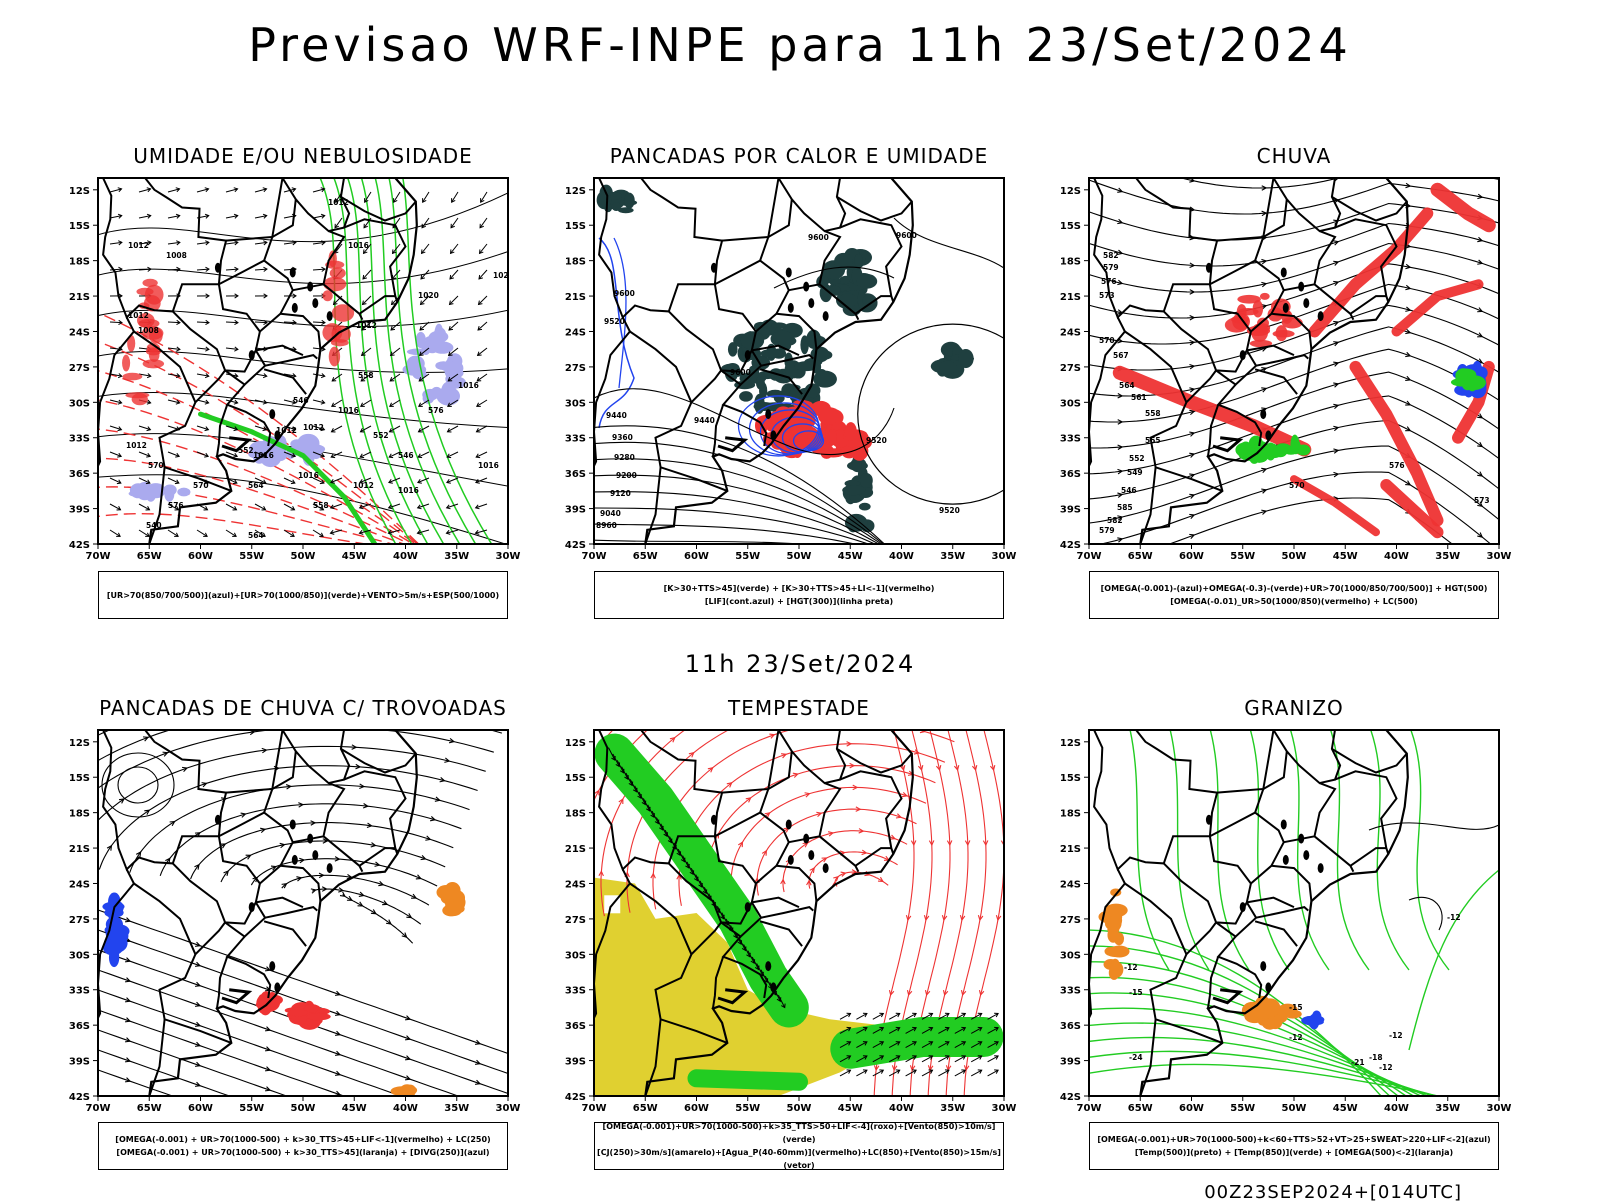 Image resolution: width=1600 pixels, height=1203 pixels. Describe the element at coordinates (1482, 500) in the screenshot. I see `contour-label: 573` at that location.